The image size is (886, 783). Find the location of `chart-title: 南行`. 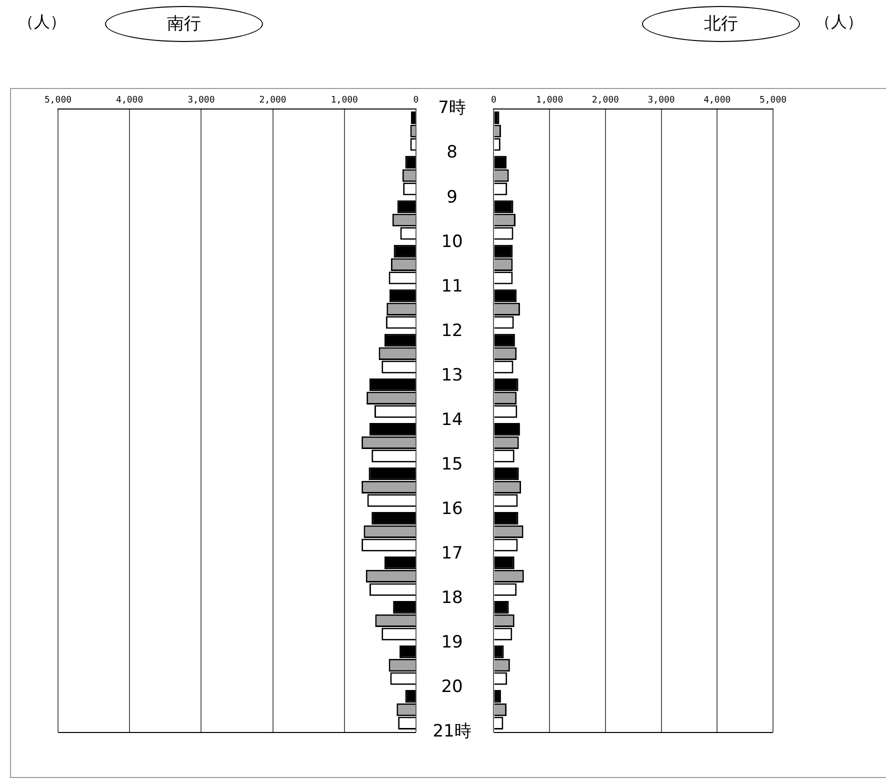

chart-title: 南行 is located at coordinates (184, 24).